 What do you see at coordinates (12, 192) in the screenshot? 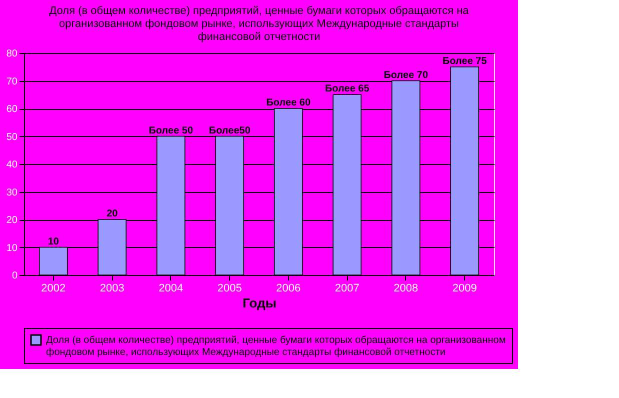
I see `y-tick-label: 30` at bounding box center [12, 192].